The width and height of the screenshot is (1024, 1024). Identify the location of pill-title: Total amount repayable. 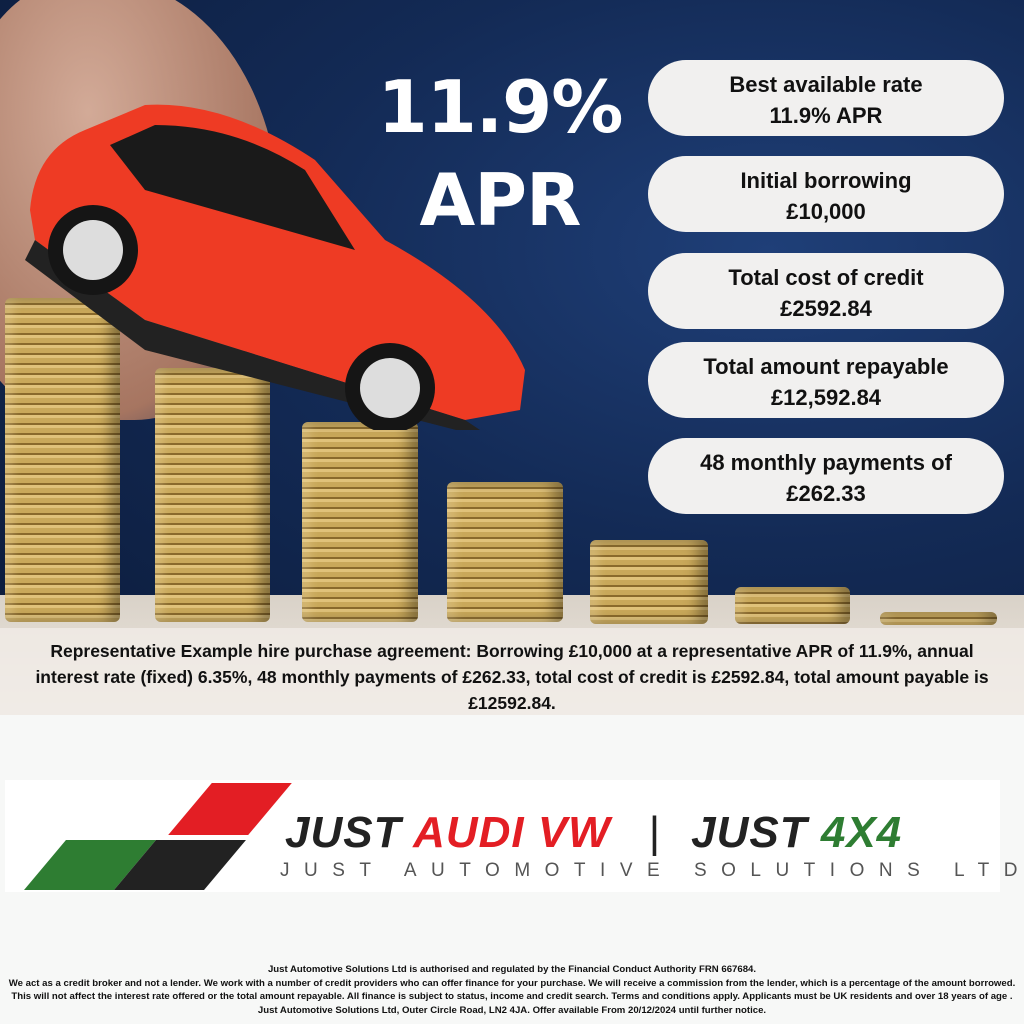
(826, 366).